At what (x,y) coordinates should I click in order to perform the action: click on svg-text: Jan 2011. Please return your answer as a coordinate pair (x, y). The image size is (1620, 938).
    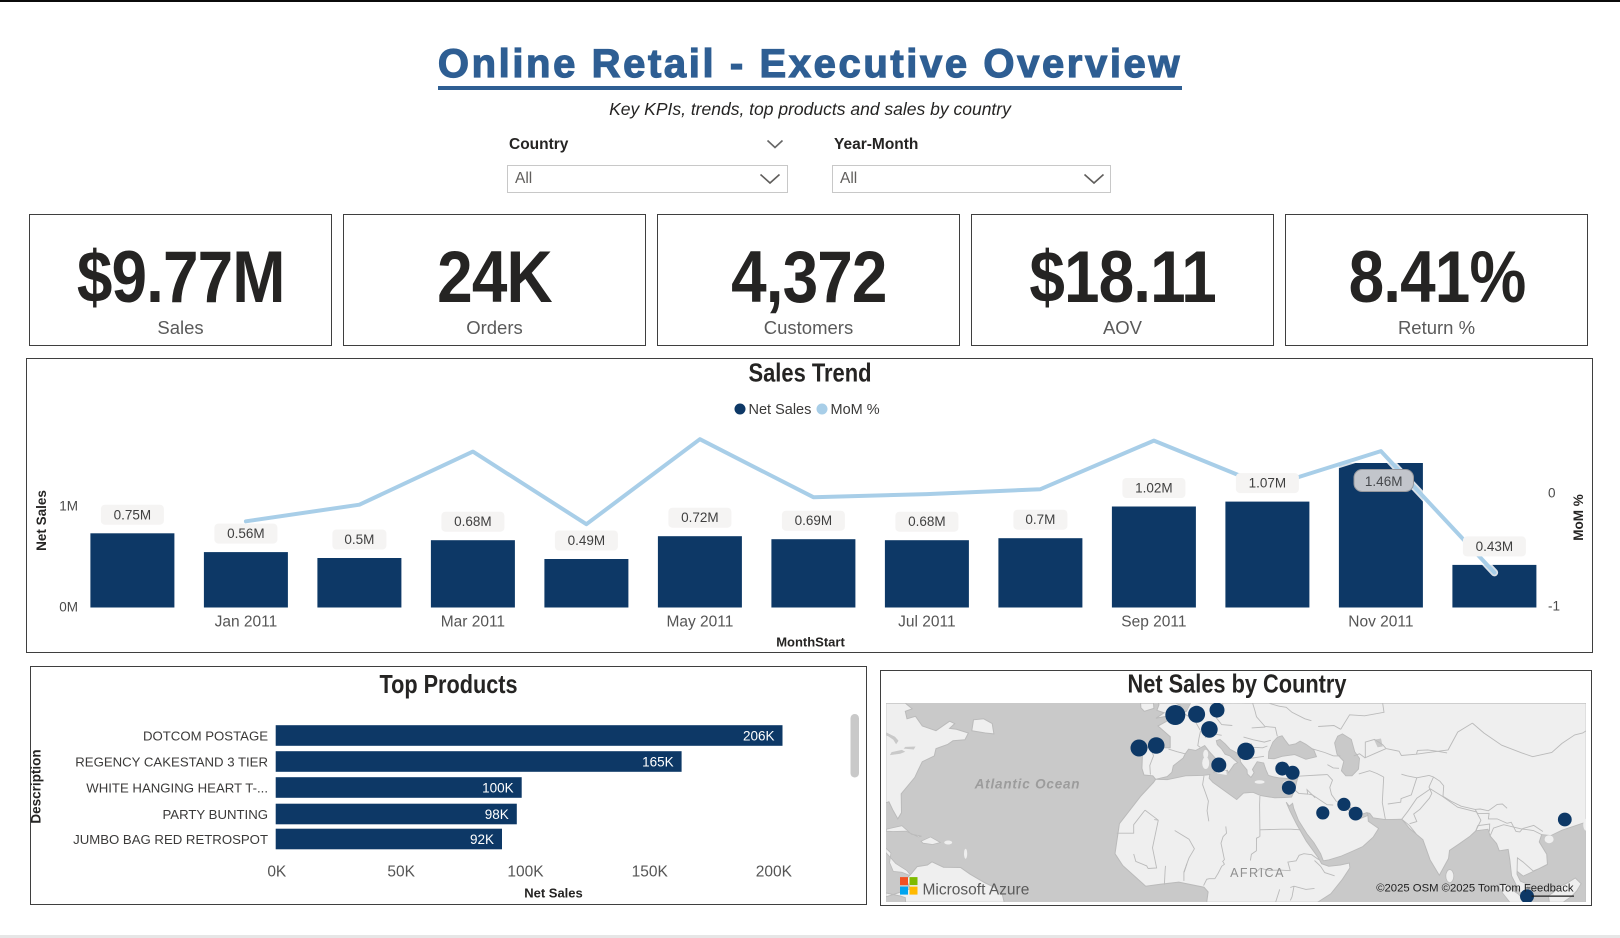
    Looking at the image, I should click on (246, 621).